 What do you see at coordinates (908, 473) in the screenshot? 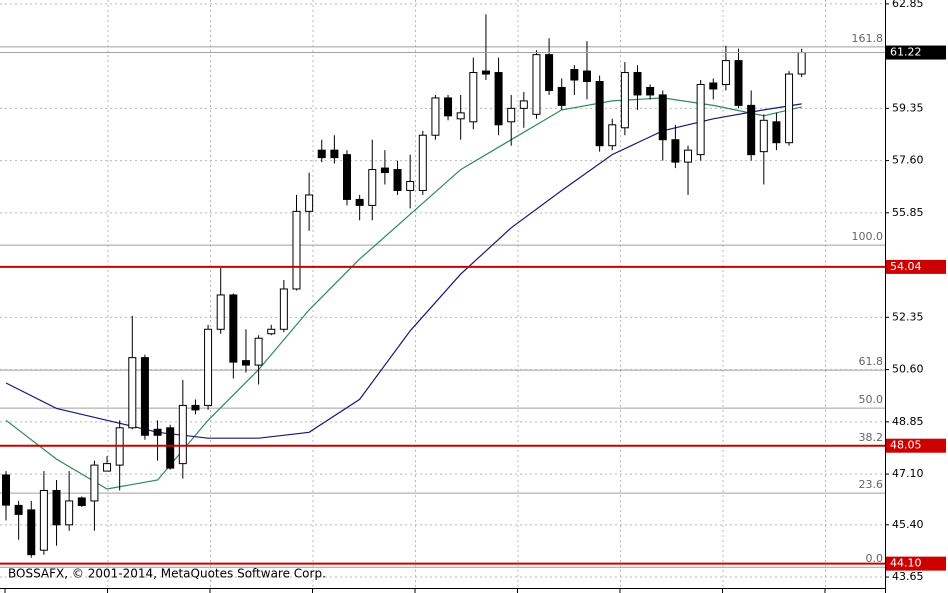
I see `y-tick-label: 47.10` at bounding box center [908, 473].